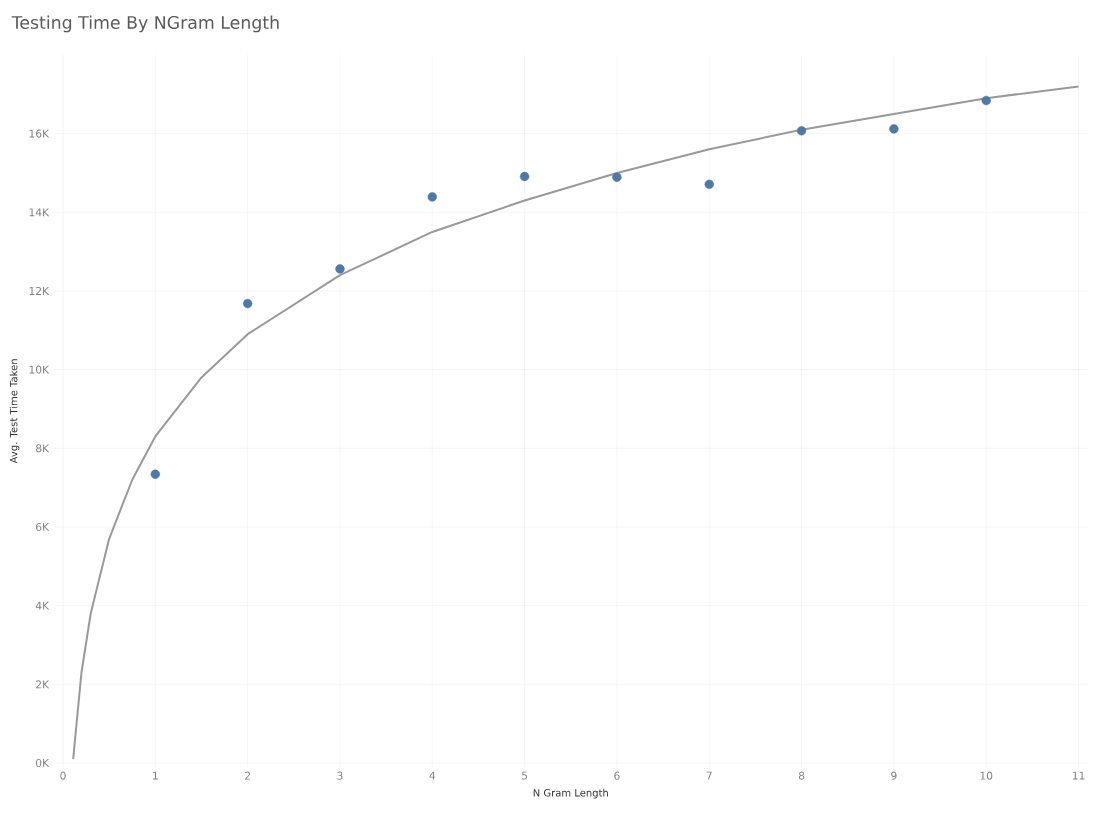 This screenshot has width=1099, height=813. What do you see at coordinates (43, 448) in the screenshot?
I see `y-tick-label: 8K` at bounding box center [43, 448].